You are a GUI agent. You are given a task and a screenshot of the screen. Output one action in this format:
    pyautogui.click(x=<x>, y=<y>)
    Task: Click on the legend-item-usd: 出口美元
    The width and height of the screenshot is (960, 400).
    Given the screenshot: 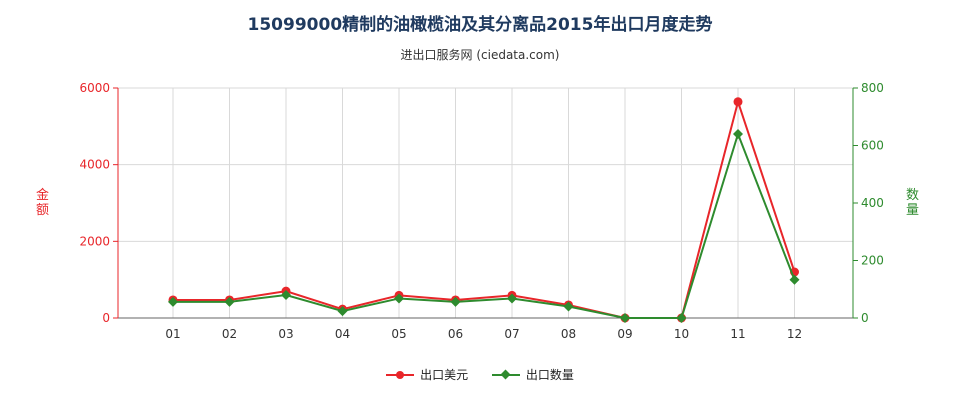 What is the action you would take?
    pyautogui.click(x=427, y=374)
    